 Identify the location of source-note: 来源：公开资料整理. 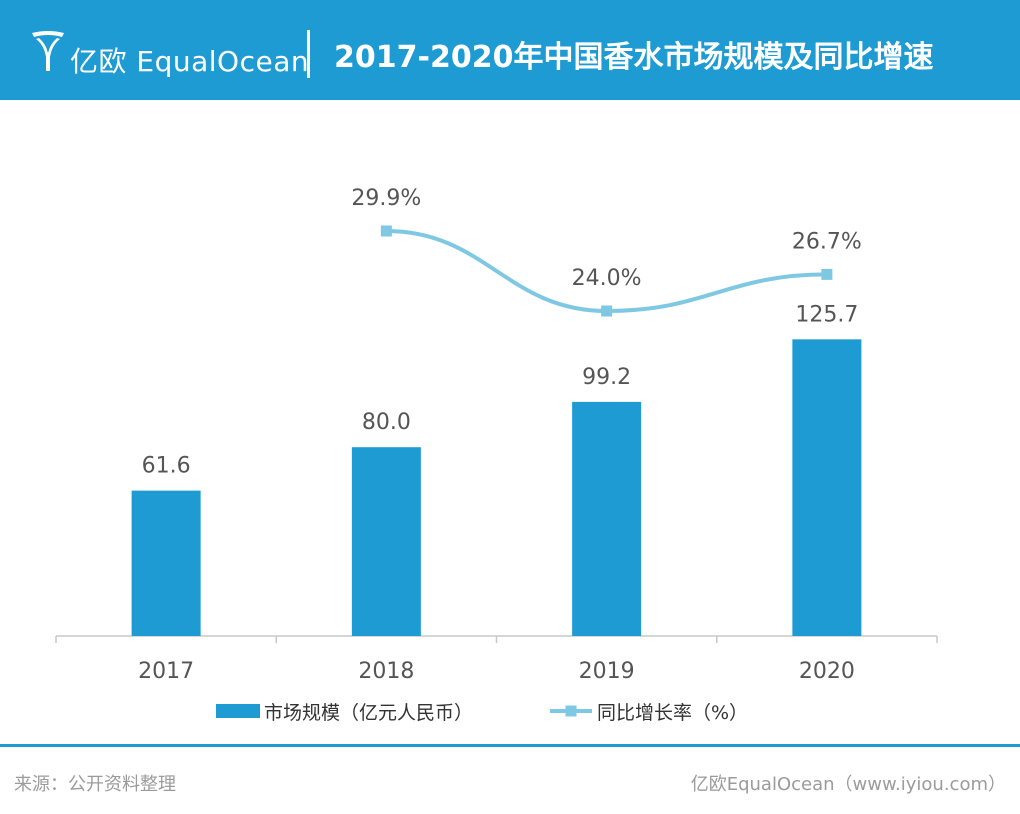
(95, 784).